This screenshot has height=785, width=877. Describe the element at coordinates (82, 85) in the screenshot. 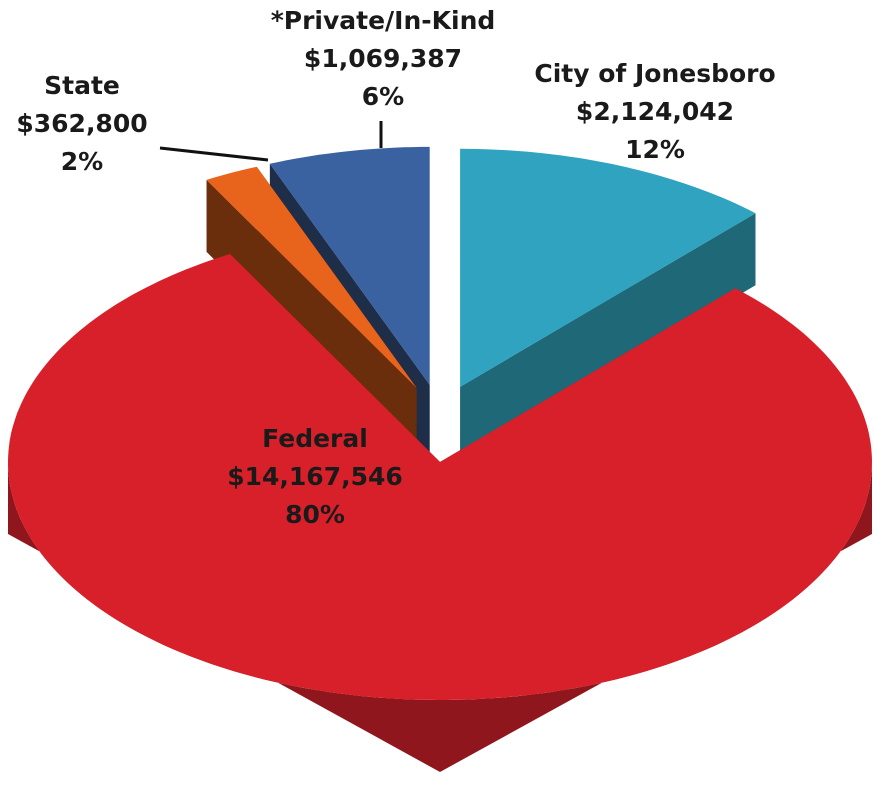

I see `slice-label: State` at that location.